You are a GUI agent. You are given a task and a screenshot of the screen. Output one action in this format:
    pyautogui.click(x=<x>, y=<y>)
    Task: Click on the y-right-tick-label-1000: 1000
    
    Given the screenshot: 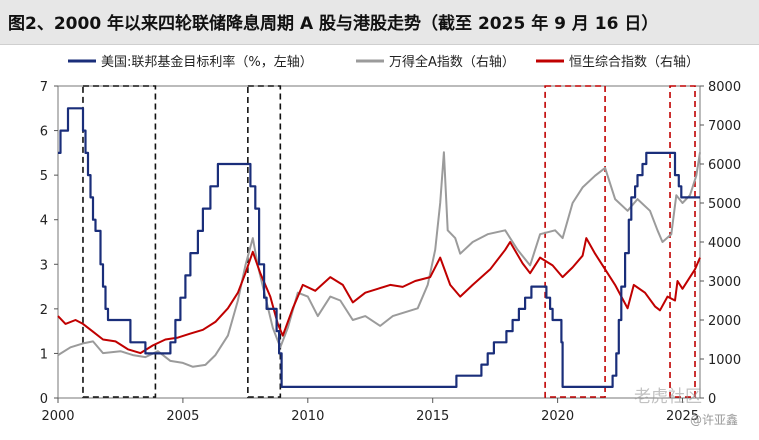 What is the action you would take?
    pyautogui.click(x=724, y=360)
    